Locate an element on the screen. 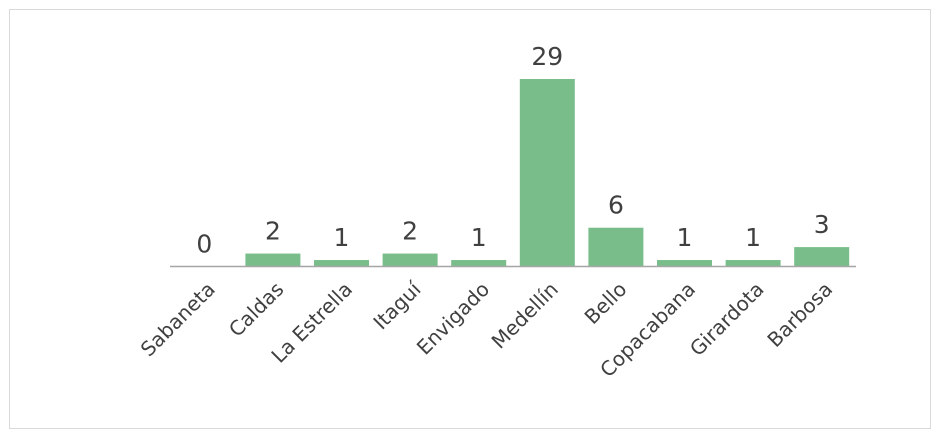 Image resolution: width=942 pixels, height=439 pixels. bar-caldas is located at coordinates (273, 260).